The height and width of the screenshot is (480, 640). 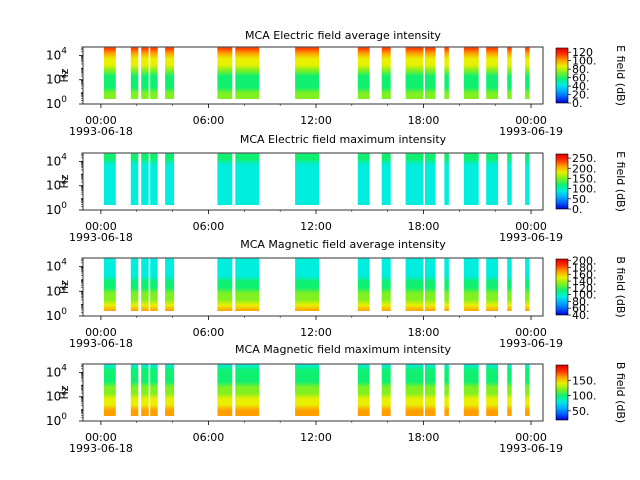 What do you see at coordinates (584, 281) in the screenshot?
I see `colorbar-tick-label: 140.` at bounding box center [584, 281].